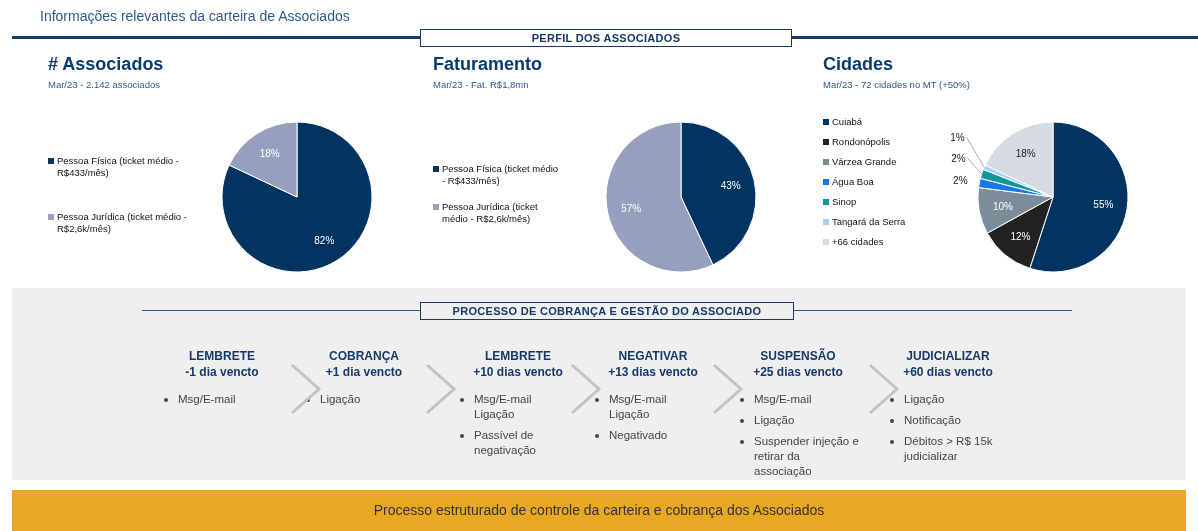 Image resolution: width=1198 pixels, height=531 pixels. I want to click on data-label: 10%, so click(1003, 207).